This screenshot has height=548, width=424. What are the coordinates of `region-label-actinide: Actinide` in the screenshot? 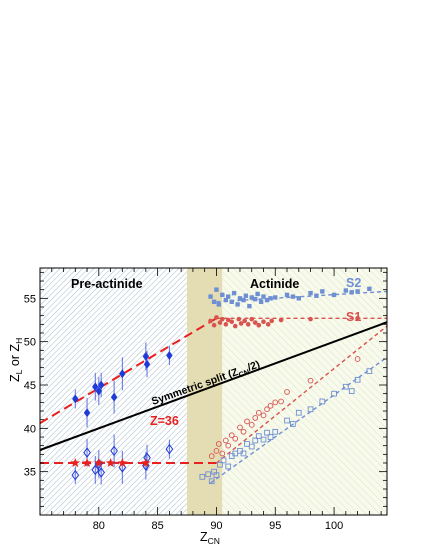 It's located at (274, 284).